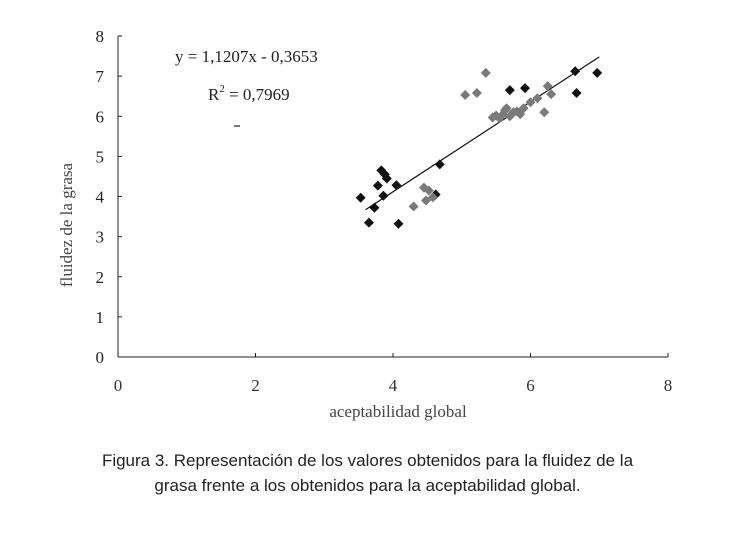 This screenshot has height=543, width=735. I want to click on r-squared-superscript: 2, so click(222, 89).